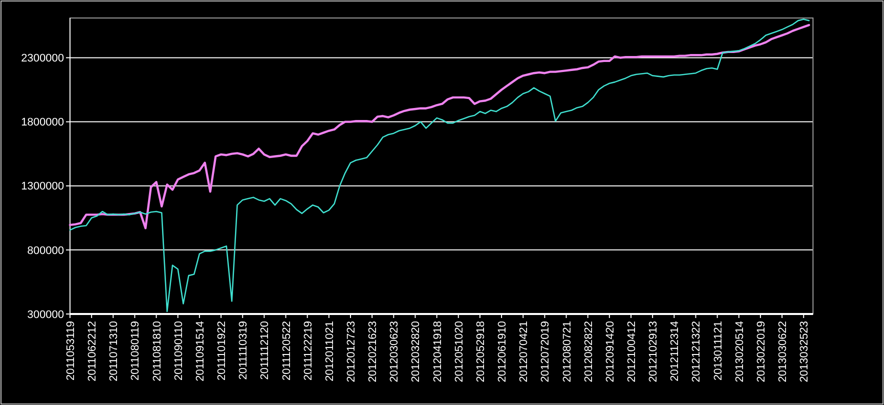  I want to click on x-tick-label: 2011110319, so click(244, 350).